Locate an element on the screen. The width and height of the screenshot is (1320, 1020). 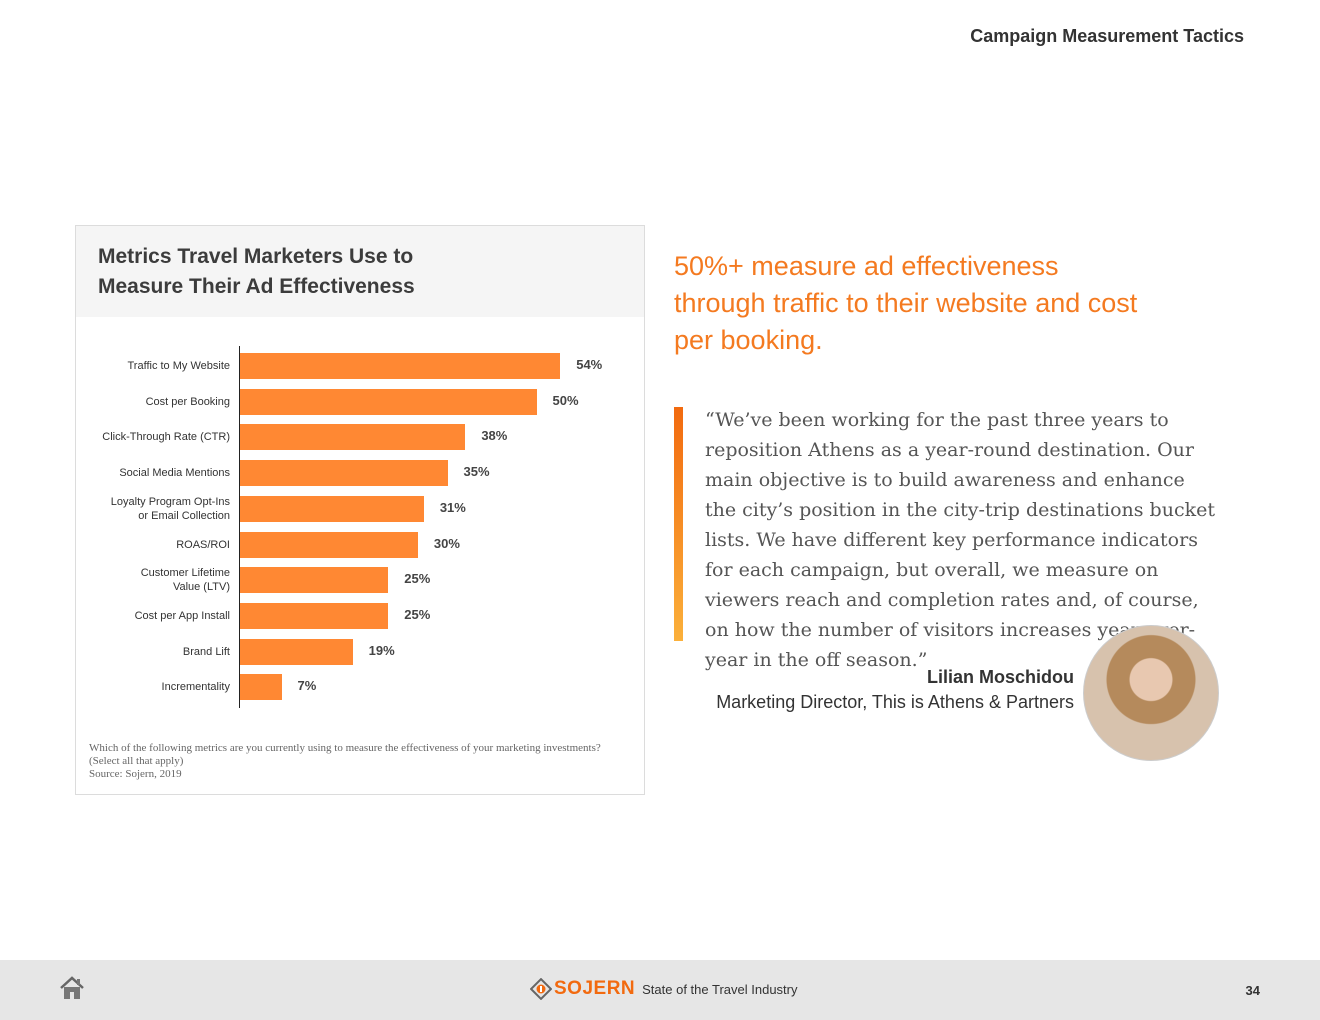
quote-accent-bar is located at coordinates (678, 524).